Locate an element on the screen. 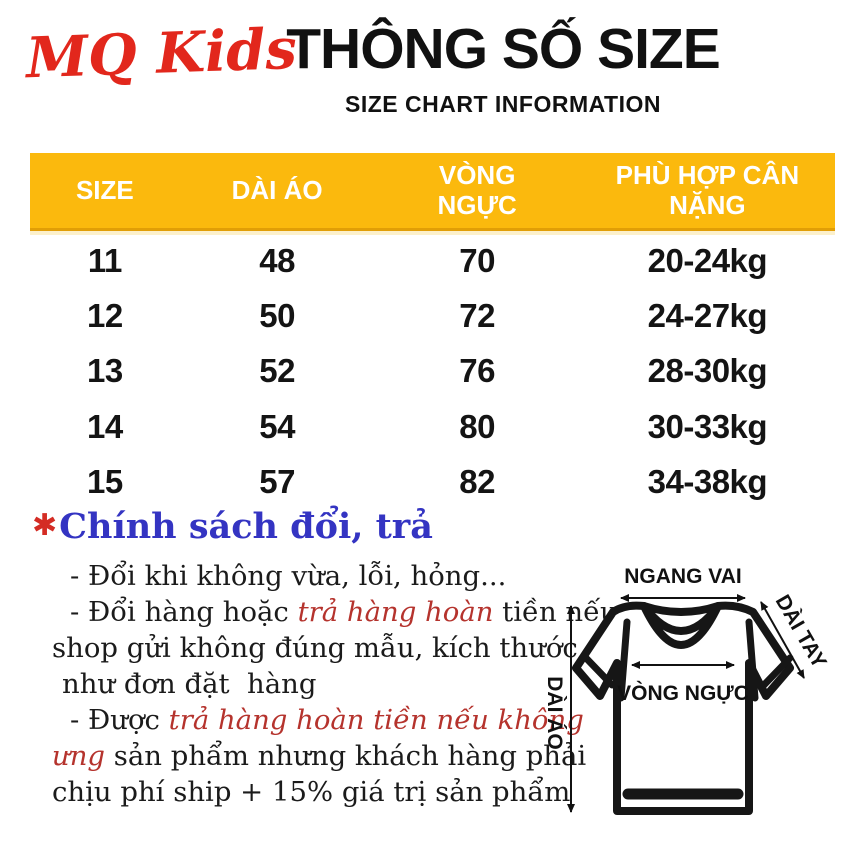  table-cell: 48 is located at coordinates (277, 260).